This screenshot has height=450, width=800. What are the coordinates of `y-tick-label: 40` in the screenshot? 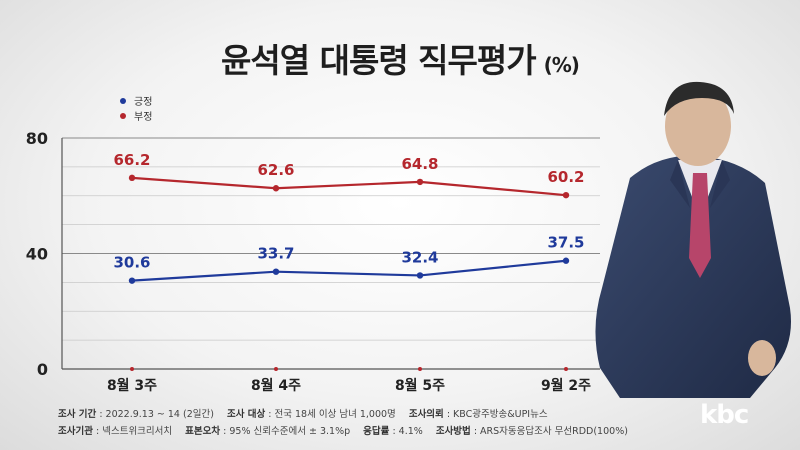 It's located at (37, 254).